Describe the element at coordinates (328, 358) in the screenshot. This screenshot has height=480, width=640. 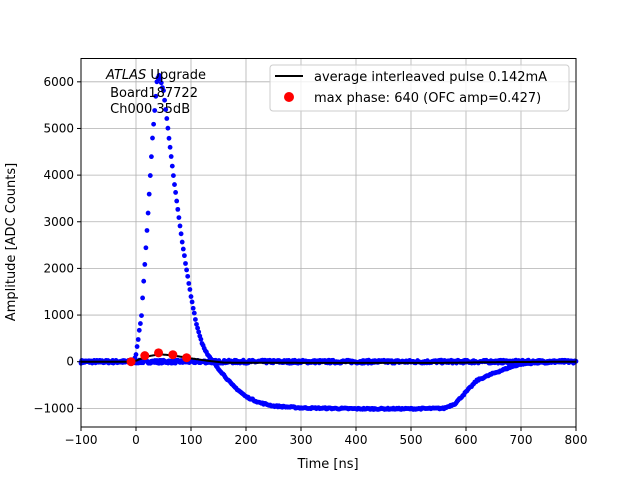
I see `average-pulse-line` at that location.